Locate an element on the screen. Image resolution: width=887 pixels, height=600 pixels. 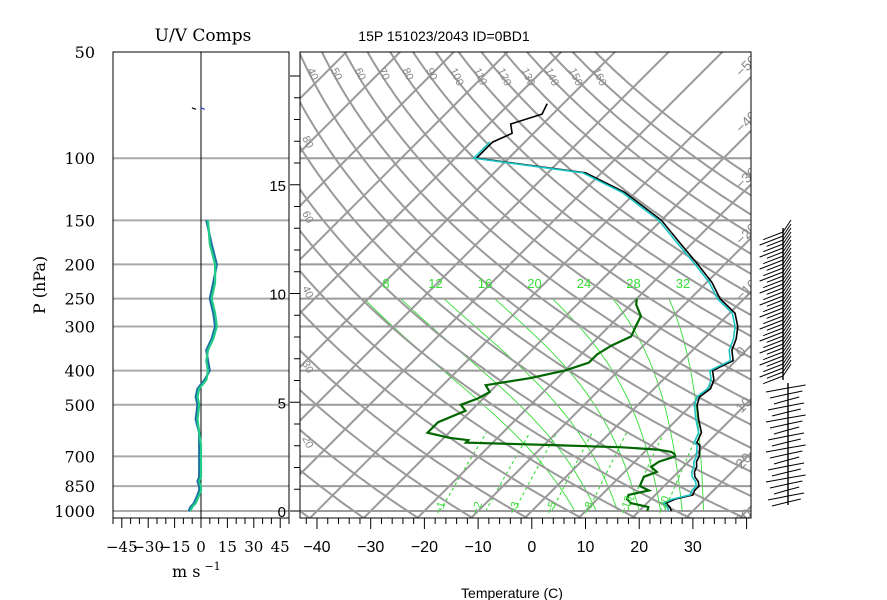
uv-x-tick-label: 15 is located at coordinates (227, 547).